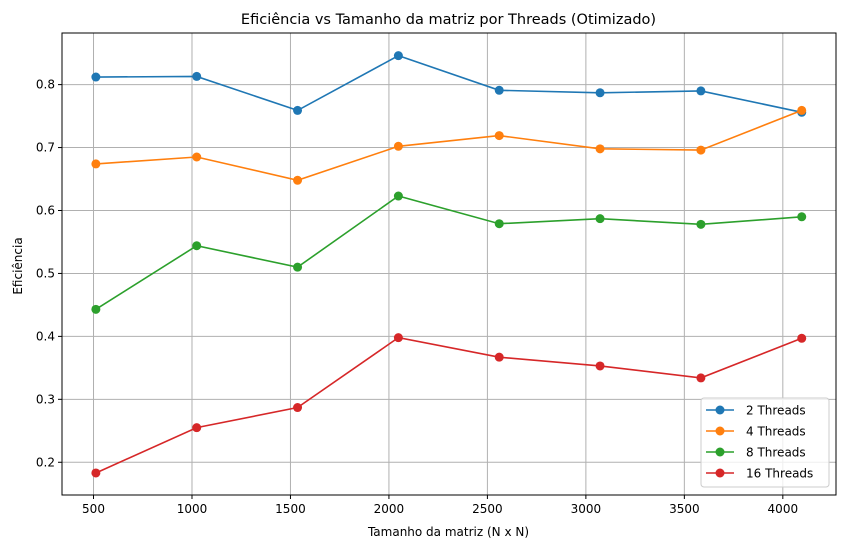 This screenshot has width=846, height=548. I want to click on x-tick-label: 2000, so click(389, 509).